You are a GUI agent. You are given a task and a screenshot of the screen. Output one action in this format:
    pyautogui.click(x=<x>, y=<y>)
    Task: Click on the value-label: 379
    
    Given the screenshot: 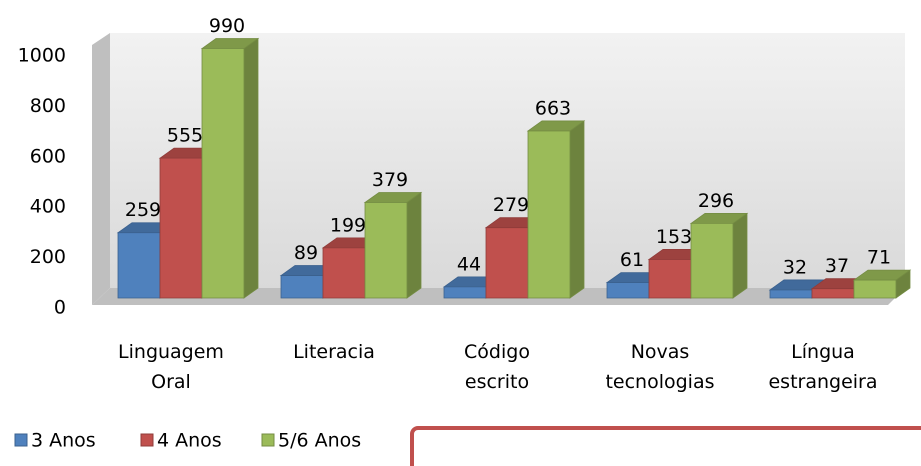 What is the action you would take?
    pyautogui.click(x=390, y=180)
    